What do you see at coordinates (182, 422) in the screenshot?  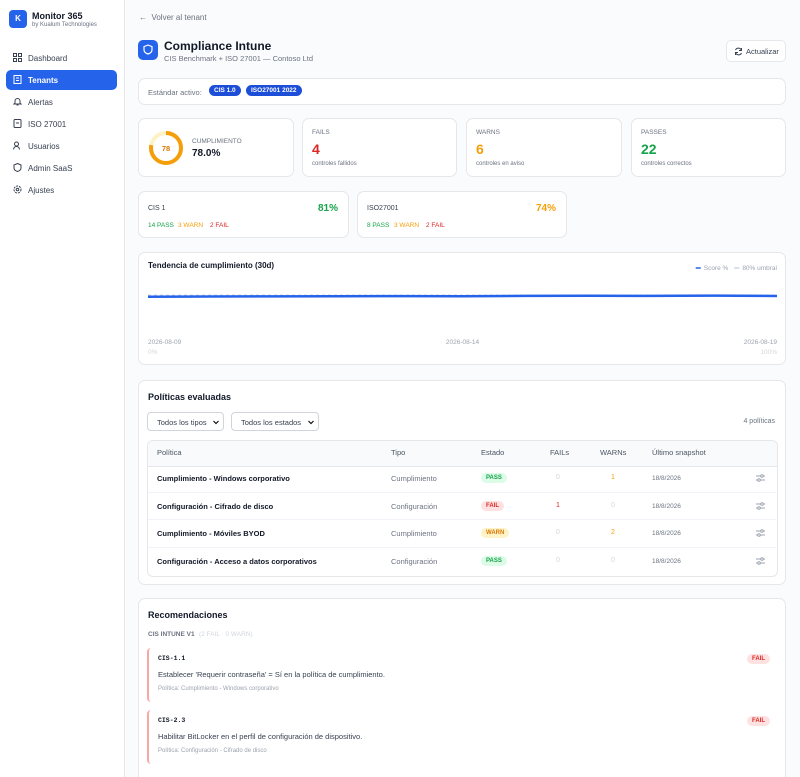 I see `filter-label: Todos los tipos` at bounding box center [182, 422].